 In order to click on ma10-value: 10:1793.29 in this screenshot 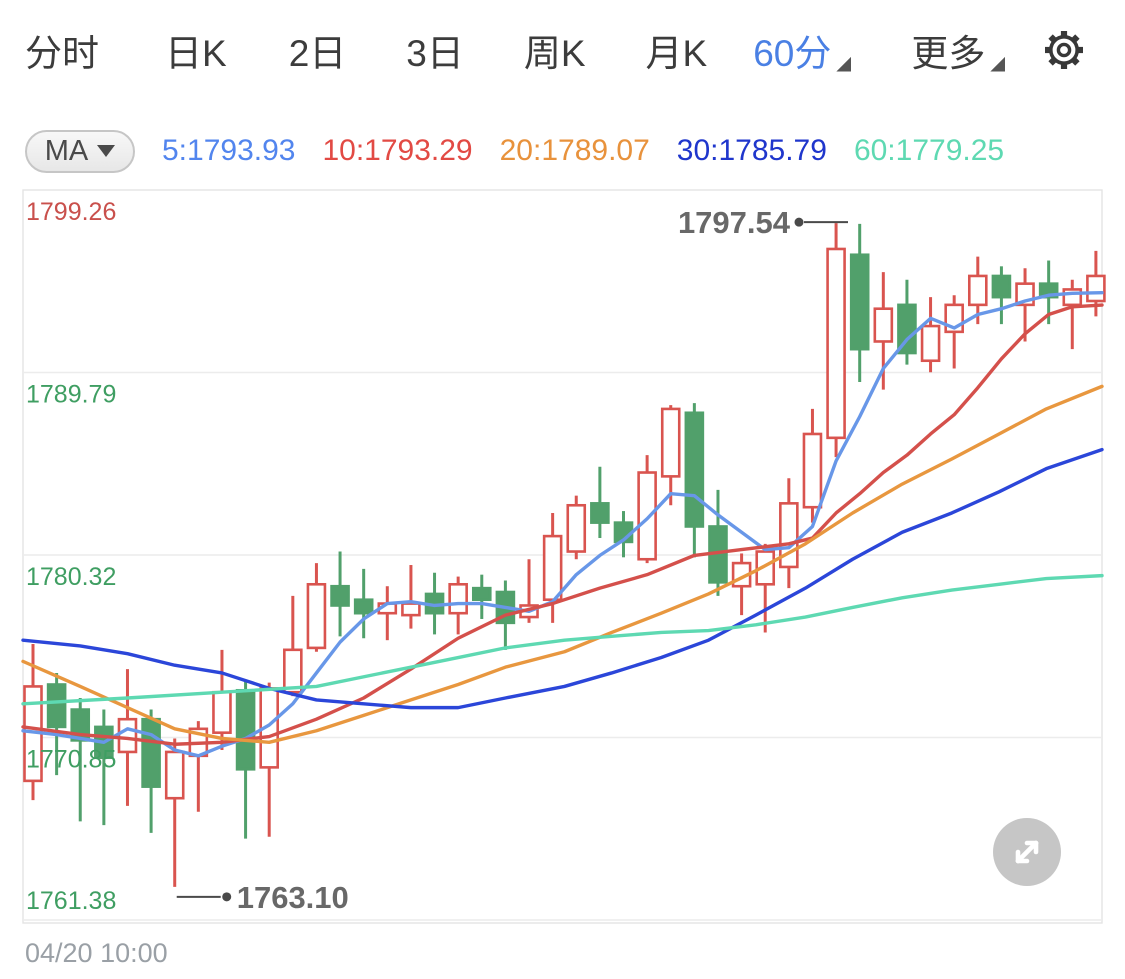, I will do `click(397, 150)`.